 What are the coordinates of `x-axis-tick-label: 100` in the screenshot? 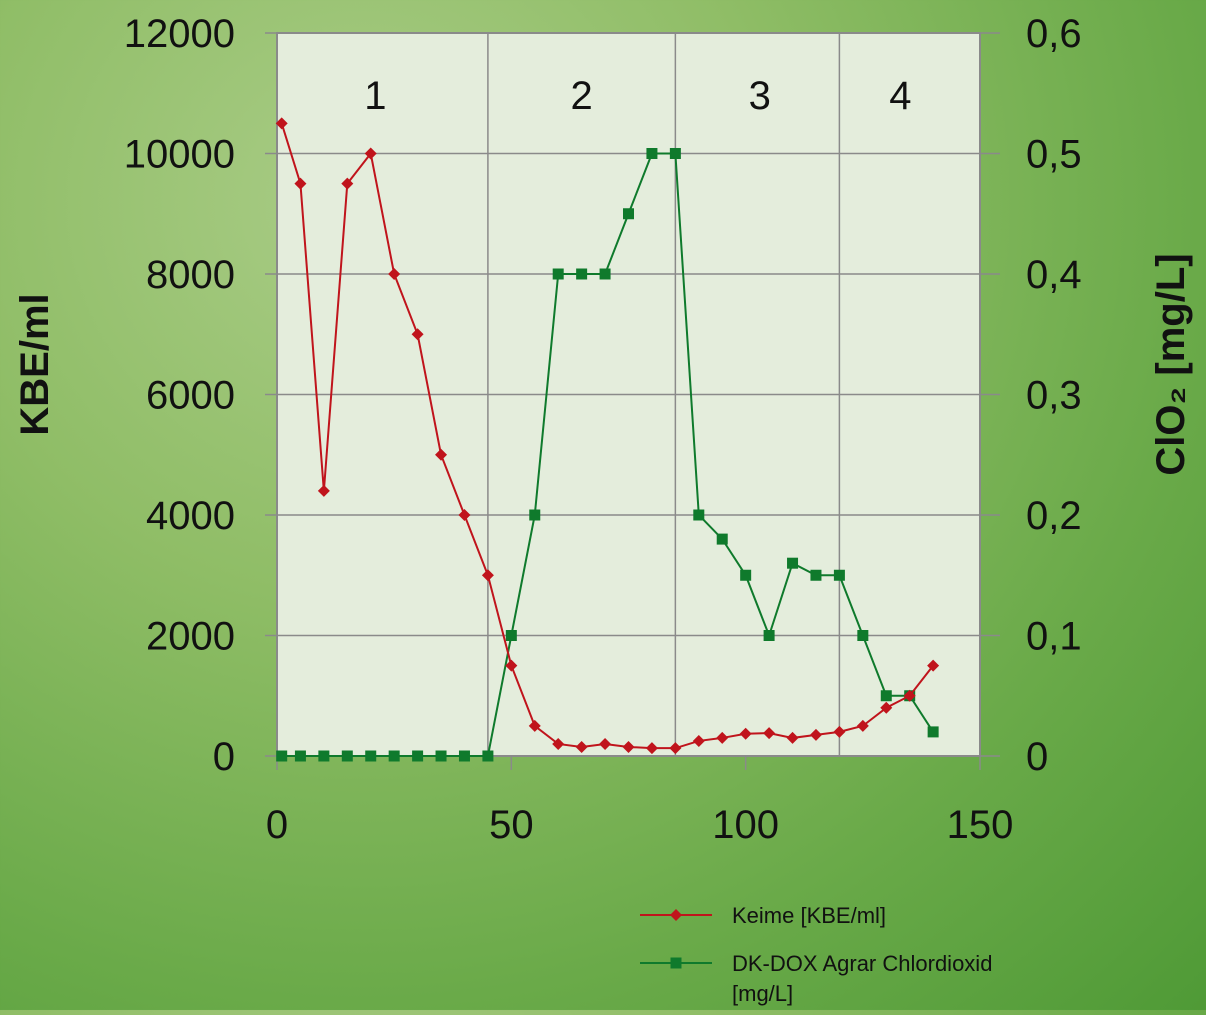 It's located at (745, 825).